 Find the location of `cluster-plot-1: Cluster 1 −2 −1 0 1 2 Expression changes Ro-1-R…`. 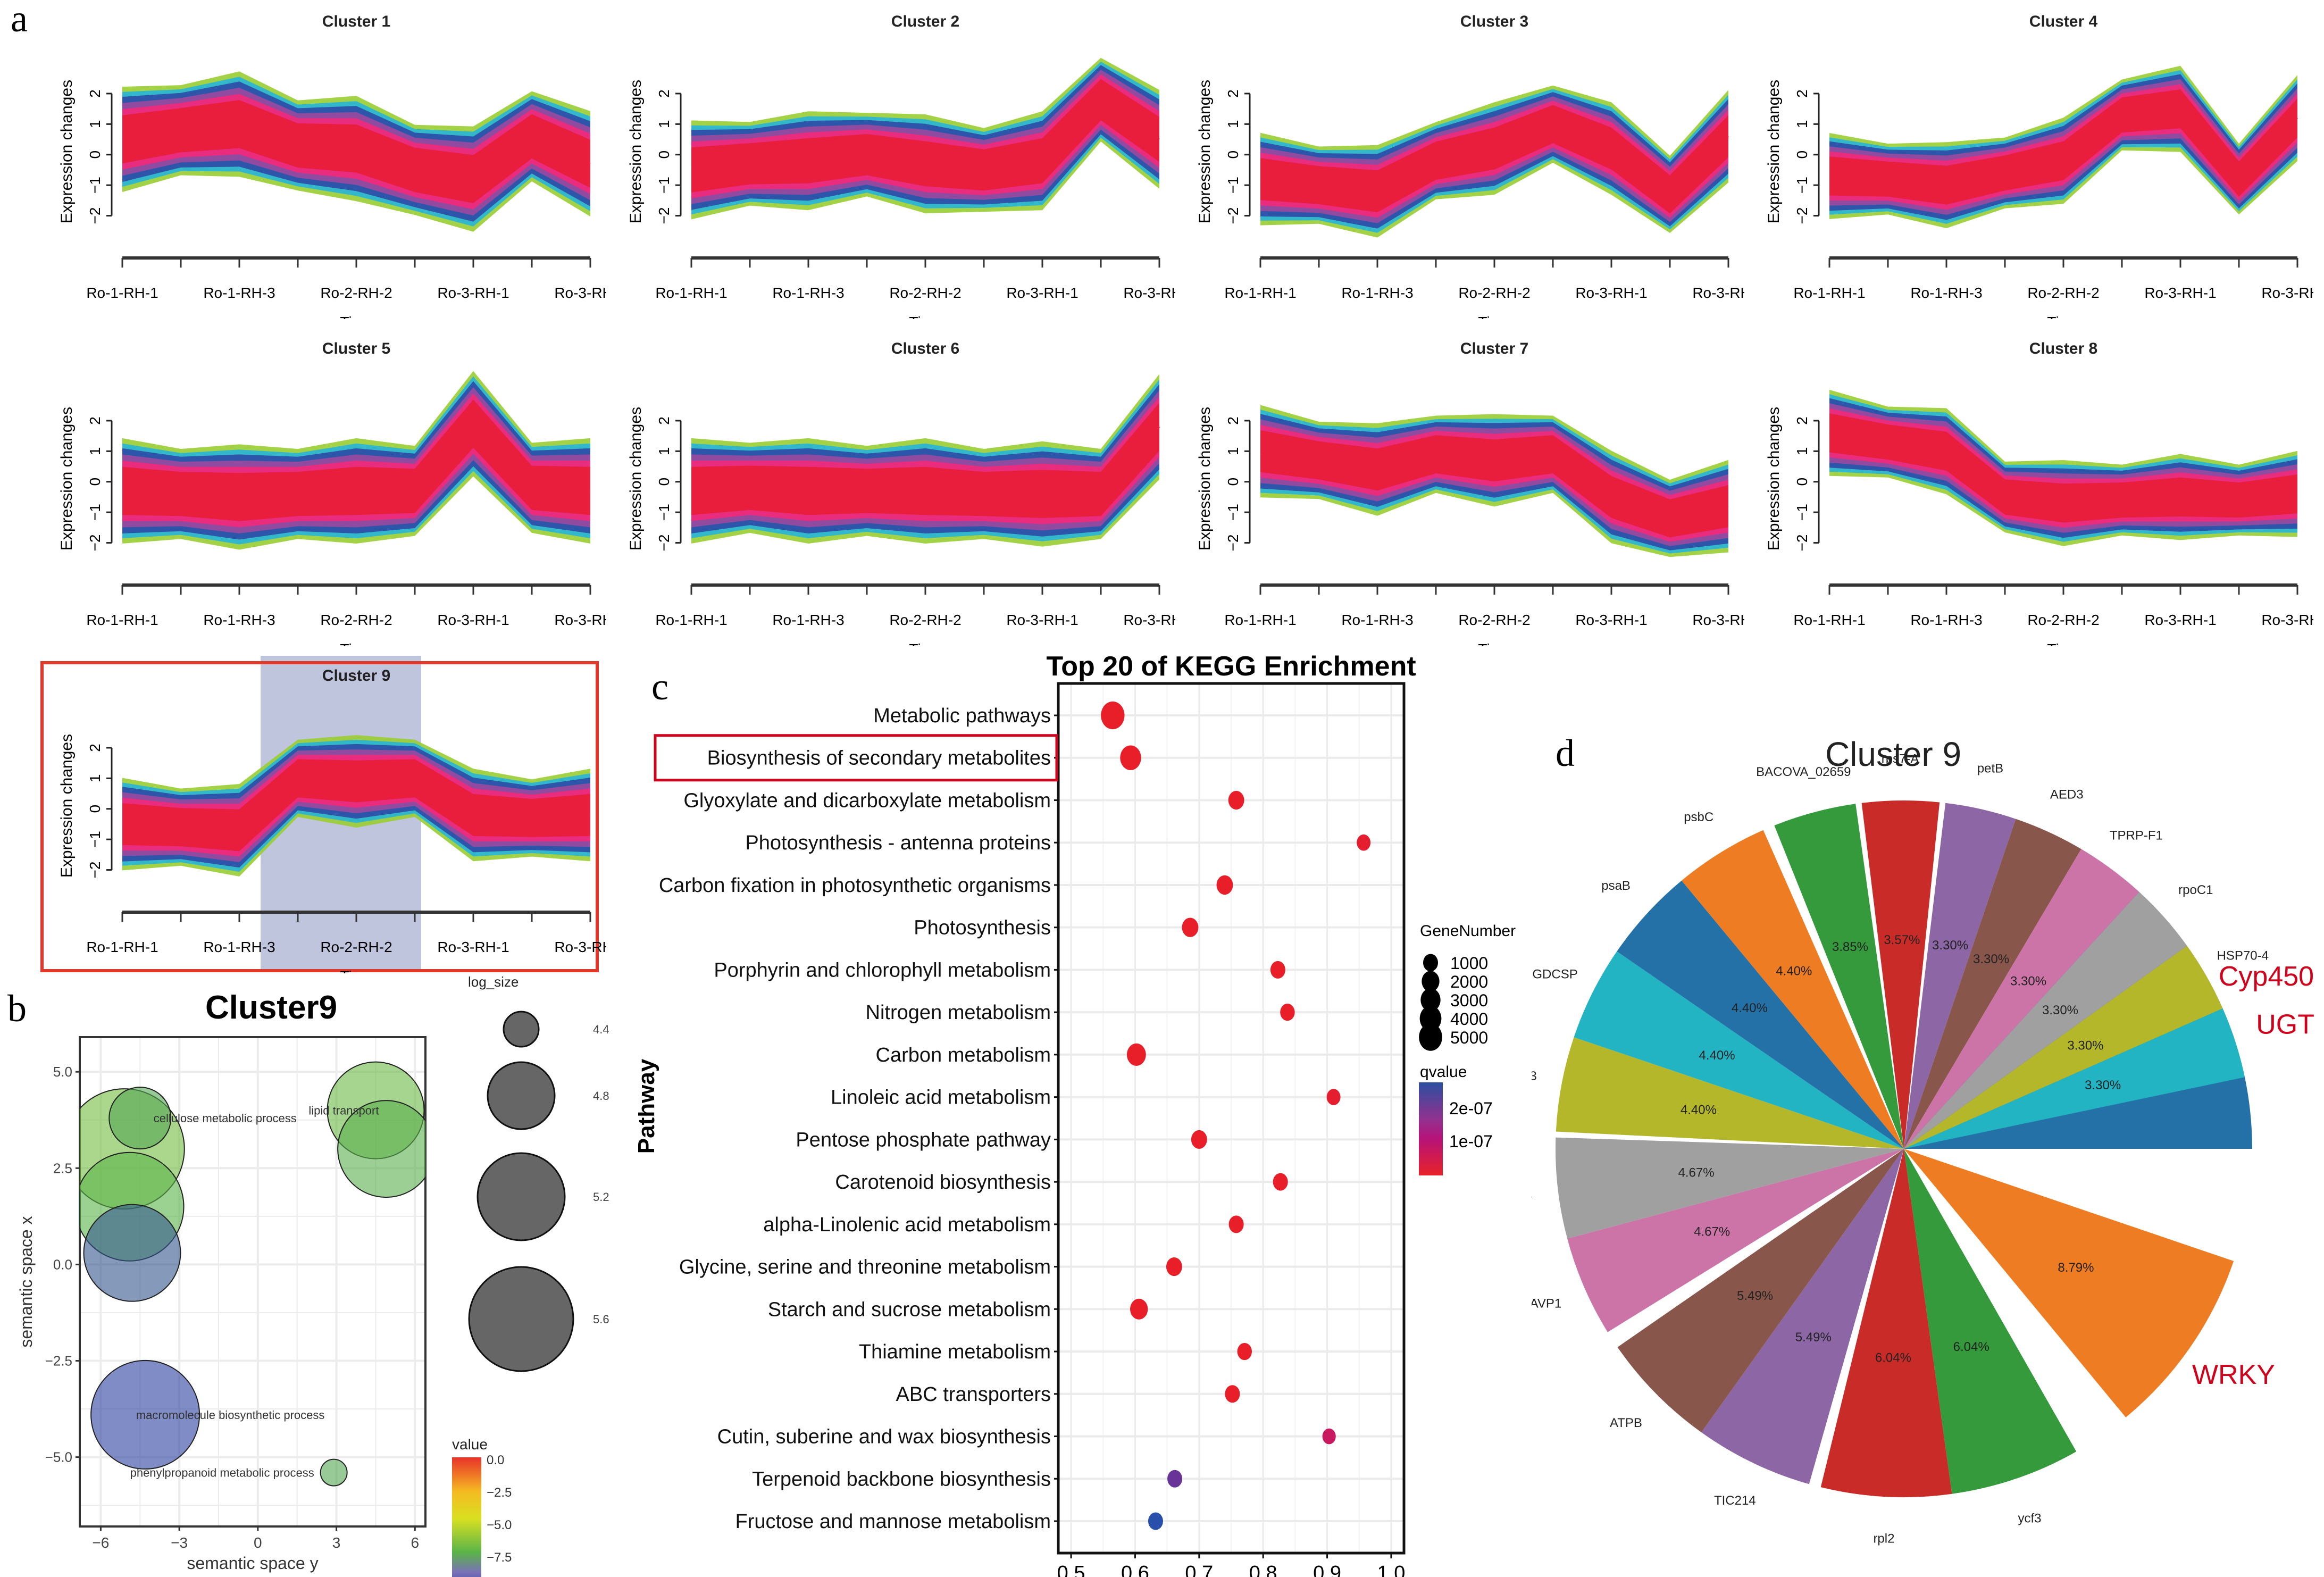

cluster-plot-1: Cluster 1 −2 −1 0 1 2 Expression changes Ro-1-R… is located at coordinates (332, 159).